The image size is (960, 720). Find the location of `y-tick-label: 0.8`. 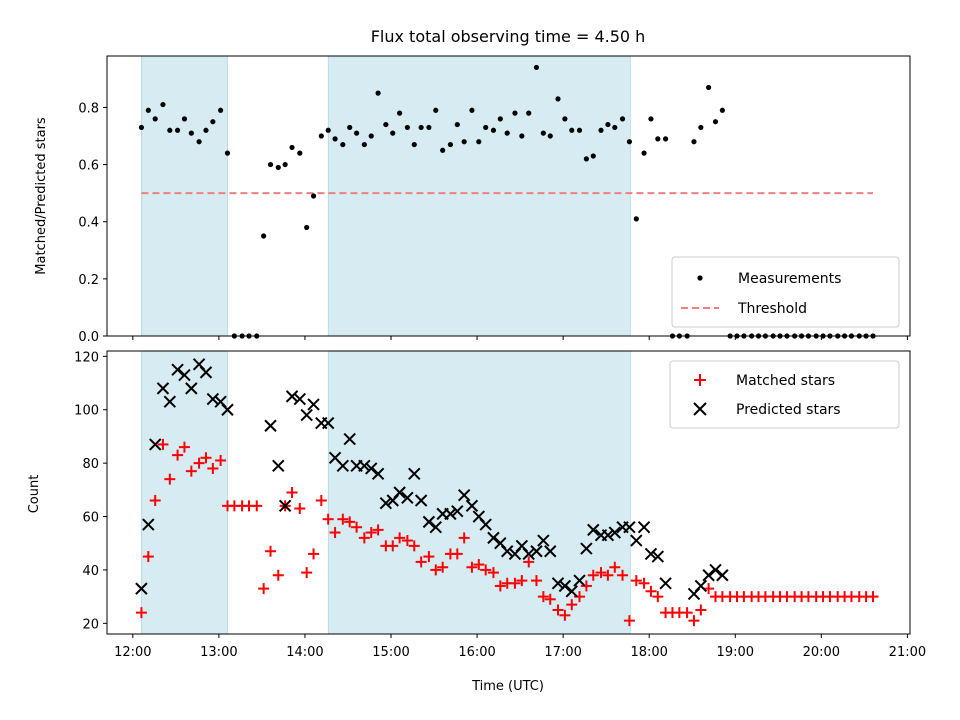

y-tick-label: 0.8 is located at coordinates (88, 108).